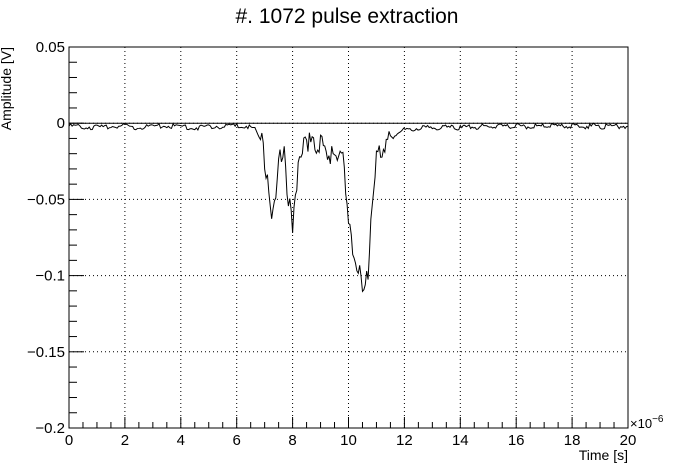  What do you see at coordinates (55, 238) in the screenshot?
I see `y-axis-ticks: −0.2 −0.15 −0.1 −0.05 0 0.05` at bounding box center [55, 238].